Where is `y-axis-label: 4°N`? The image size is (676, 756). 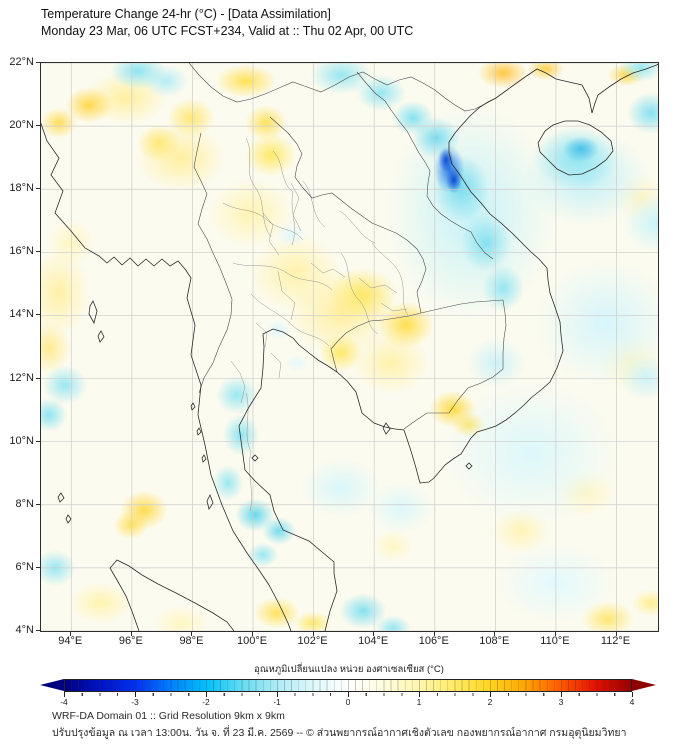
y-axis-label: 4°N is located at coordinates (24, 630).